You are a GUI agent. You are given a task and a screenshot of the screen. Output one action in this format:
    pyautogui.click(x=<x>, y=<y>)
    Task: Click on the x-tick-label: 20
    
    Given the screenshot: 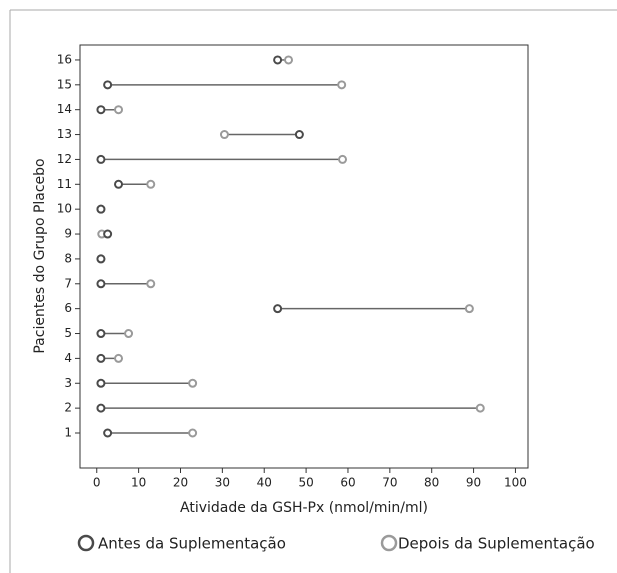 What is the action you would take?
    pyautogui.click(x=180, y=483)
    